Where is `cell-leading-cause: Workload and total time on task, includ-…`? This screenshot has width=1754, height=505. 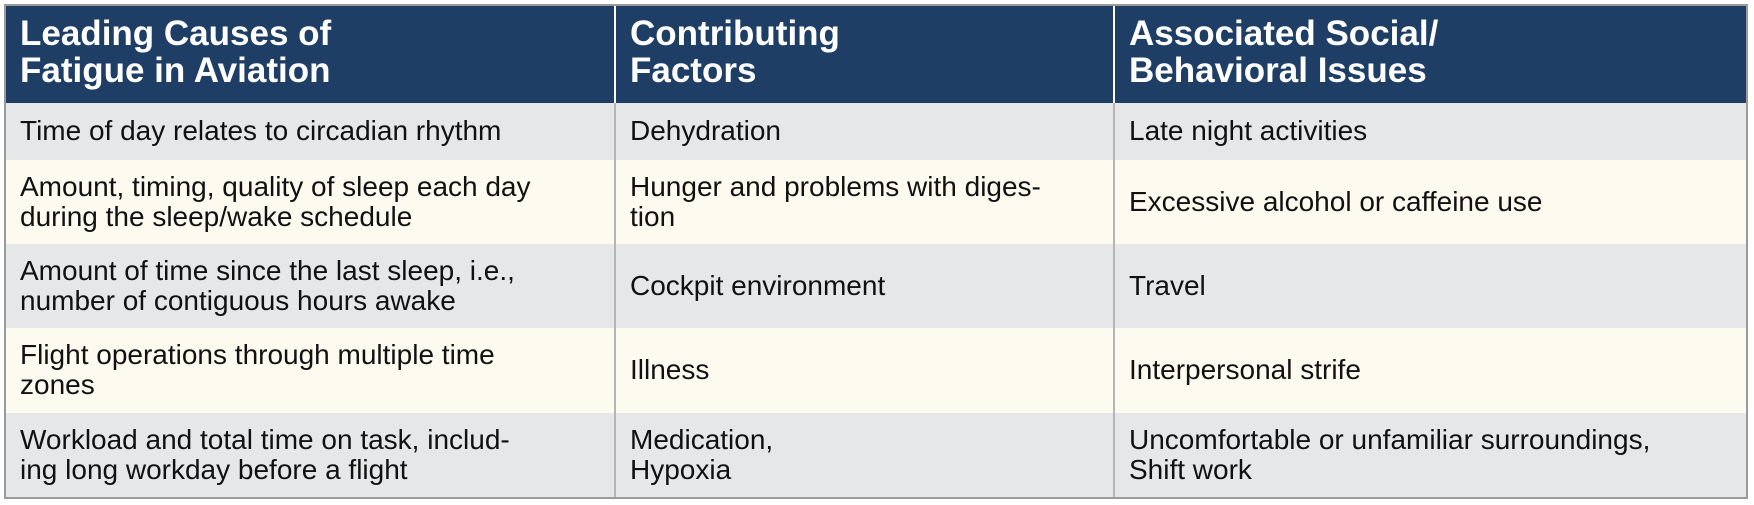 cell-leading-cause: Workload and total time on task, includ-… is located at coordinates (311, 454).